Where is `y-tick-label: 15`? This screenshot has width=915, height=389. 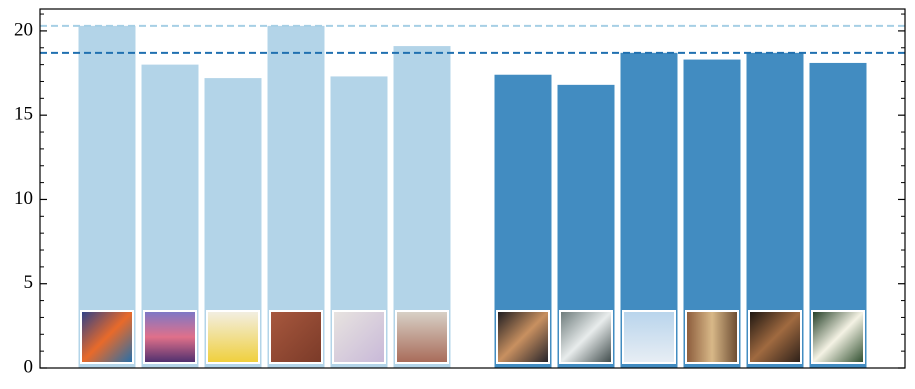 y-tick-label: 15 is located at coordinates (23, 114).